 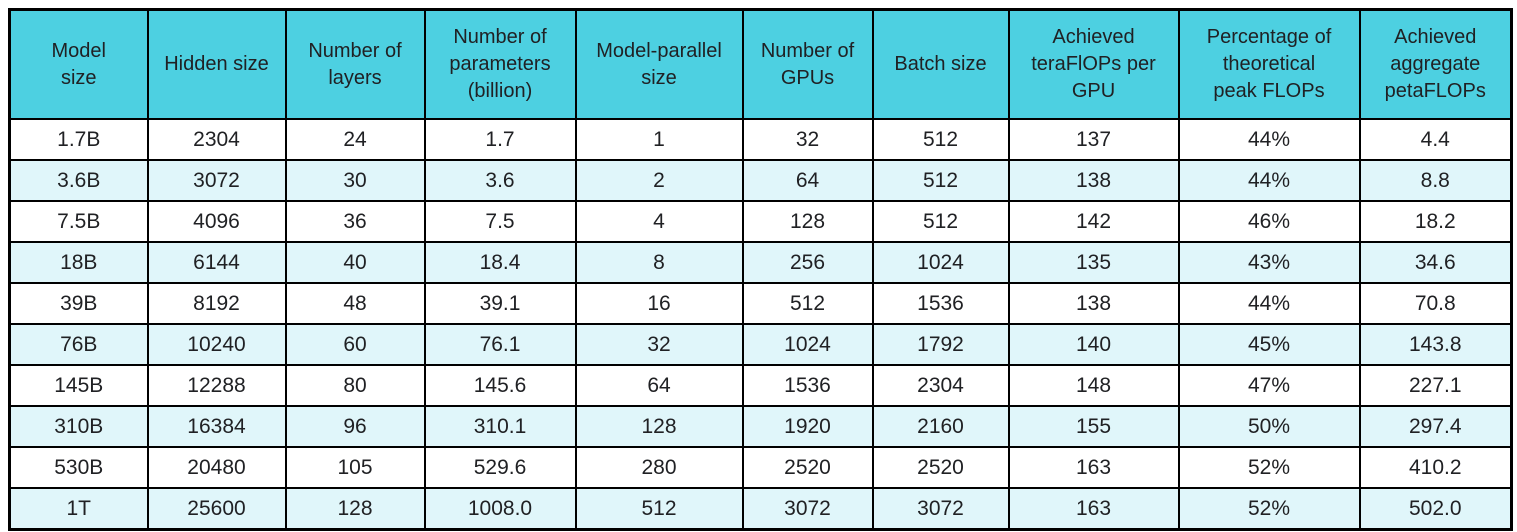 I want to click on table-cell: 135, so click(x=1093, y=262).